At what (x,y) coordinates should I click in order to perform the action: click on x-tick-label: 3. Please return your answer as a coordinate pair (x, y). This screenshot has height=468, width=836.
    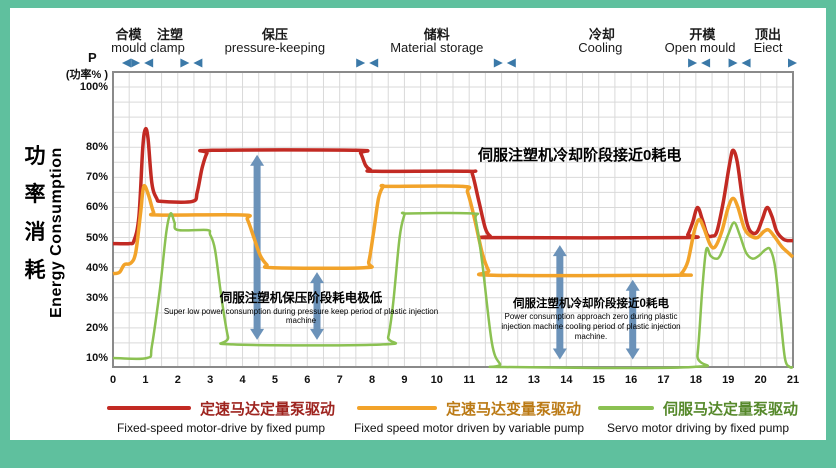
    Looking at the image, I should click on (210, 380).